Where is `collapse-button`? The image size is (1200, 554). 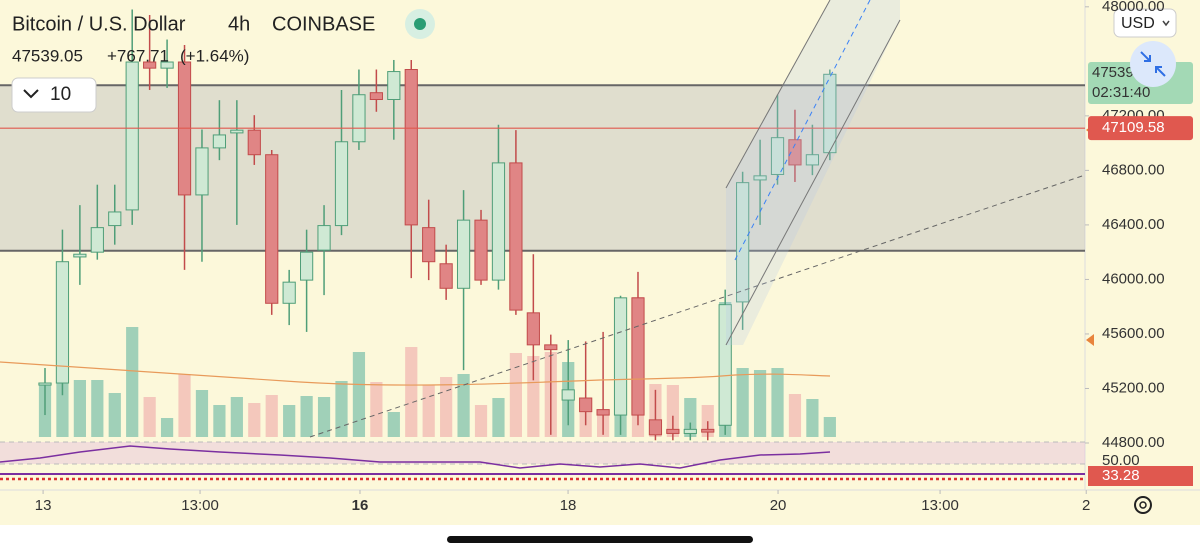 collapse-button is located at coordinates (1153, 64).